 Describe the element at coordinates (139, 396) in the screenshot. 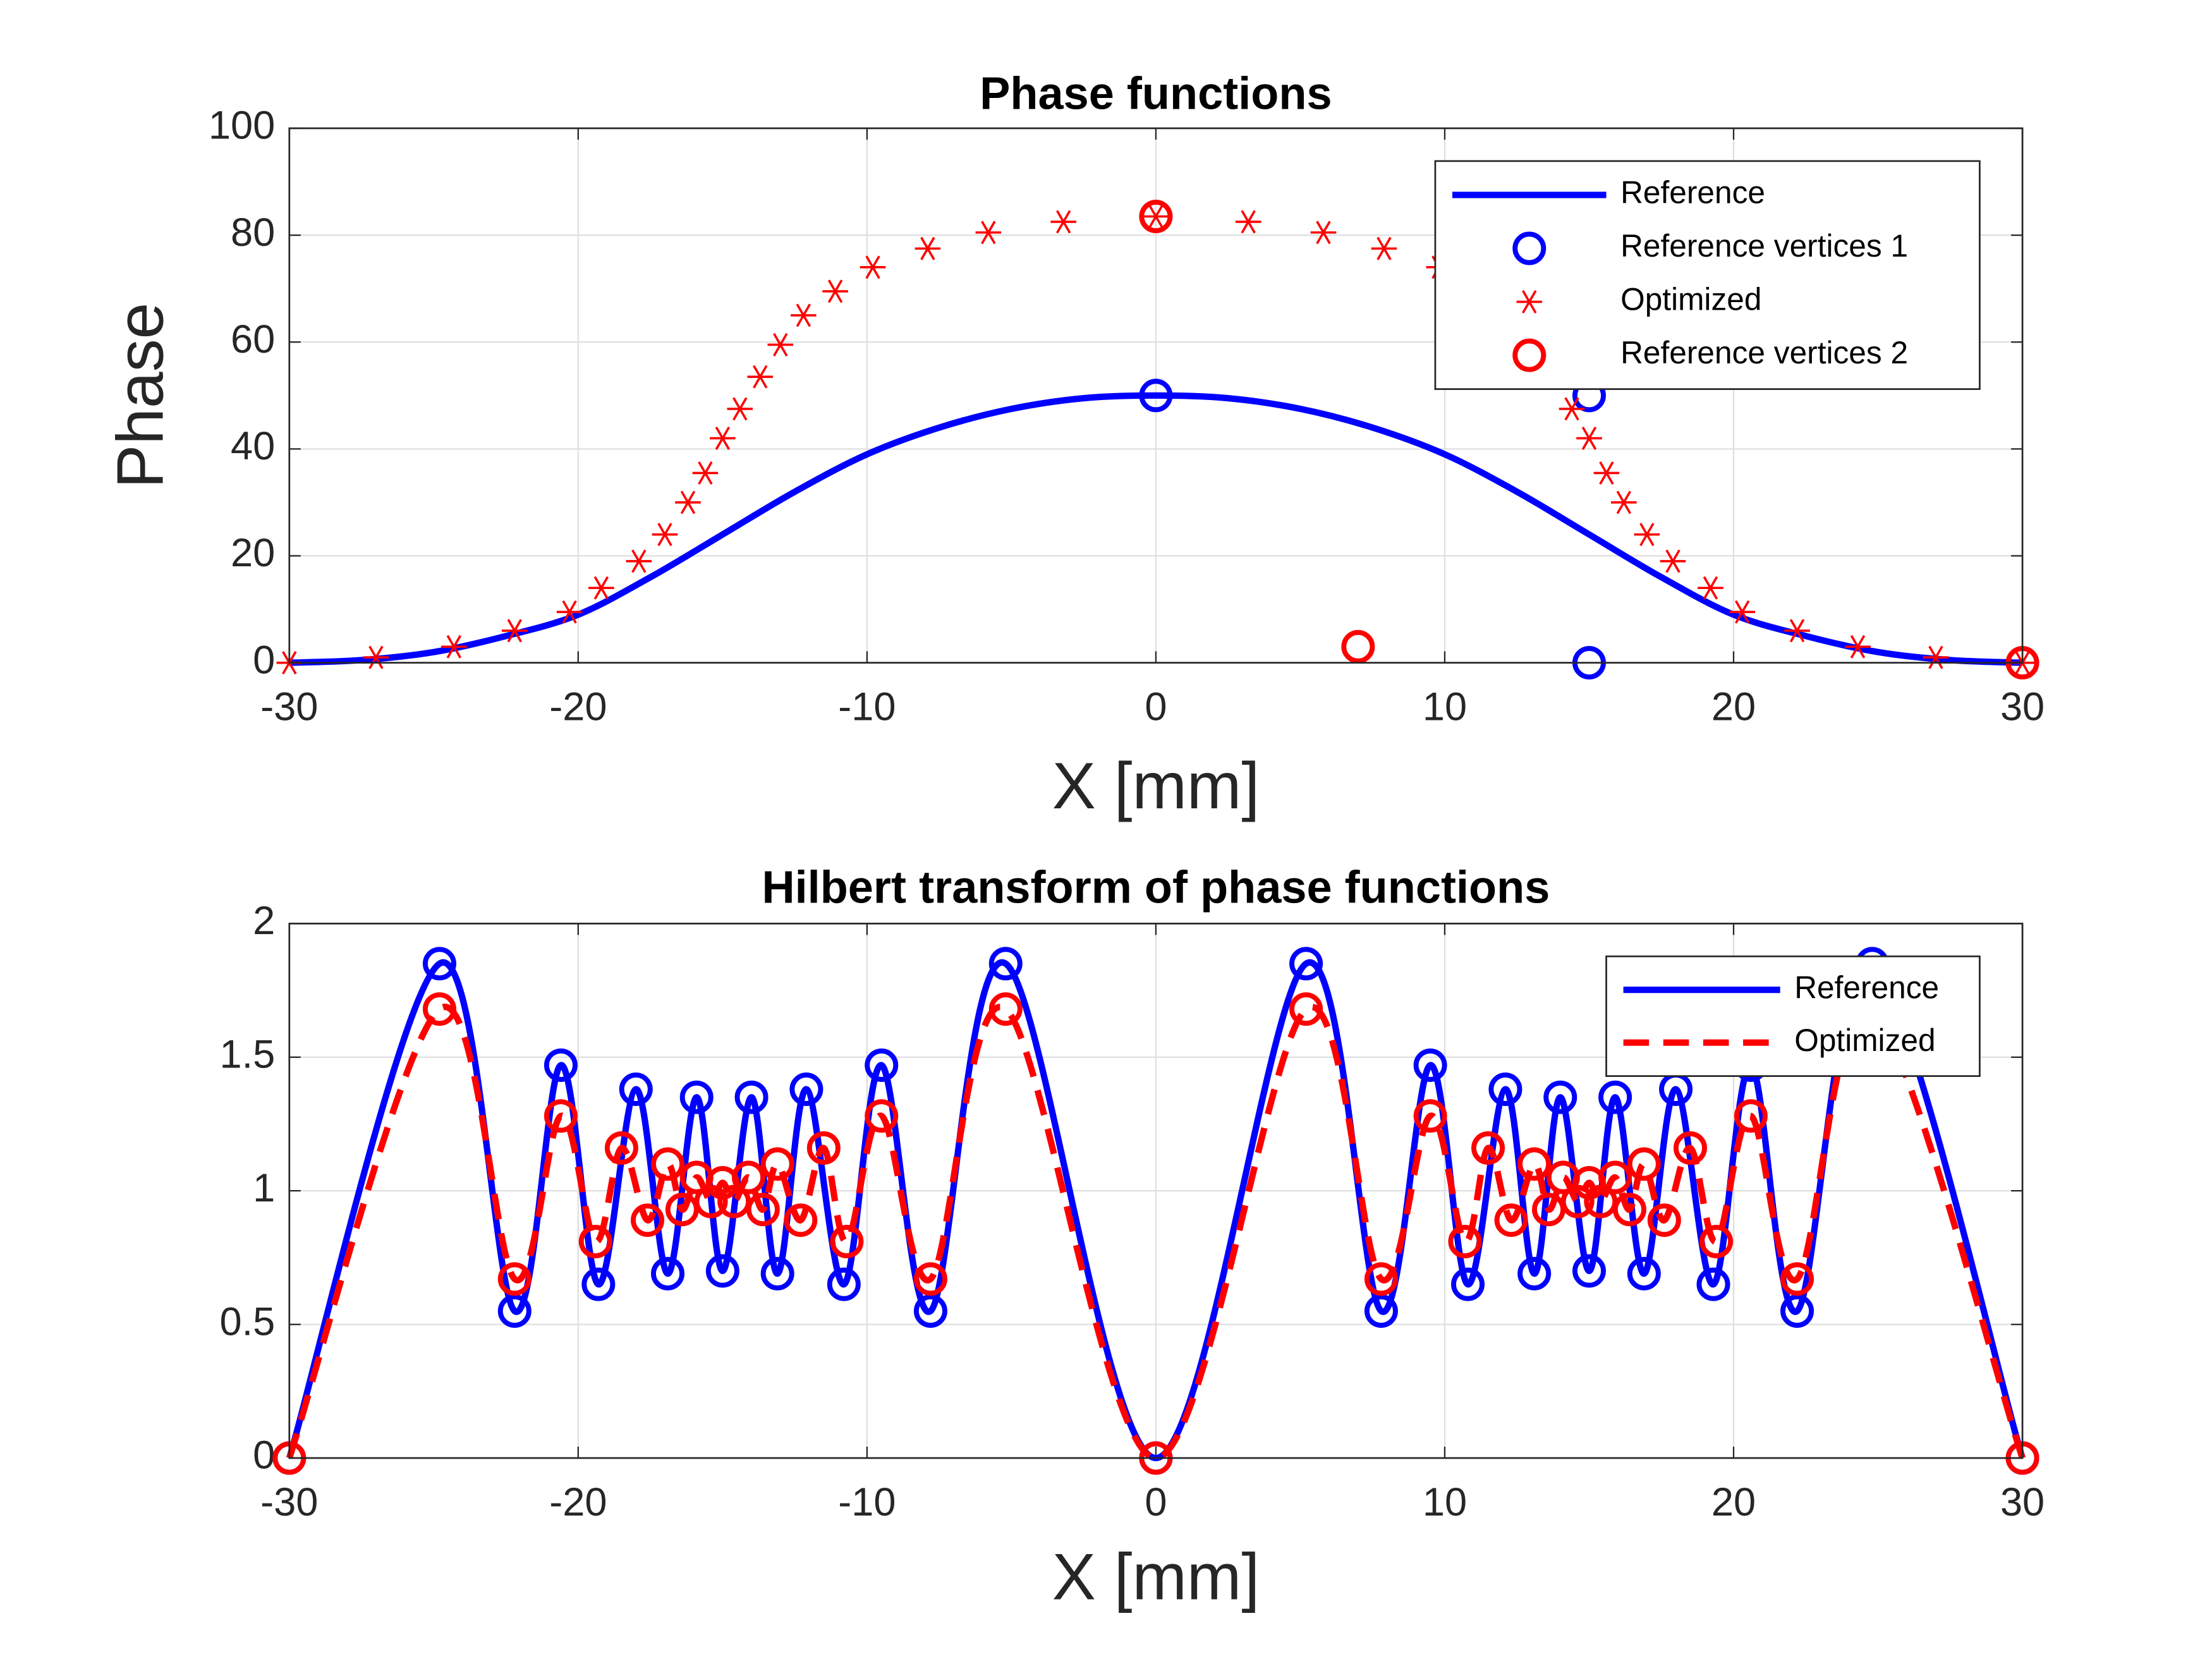

I see `y-axis-label: Phase` at that location.